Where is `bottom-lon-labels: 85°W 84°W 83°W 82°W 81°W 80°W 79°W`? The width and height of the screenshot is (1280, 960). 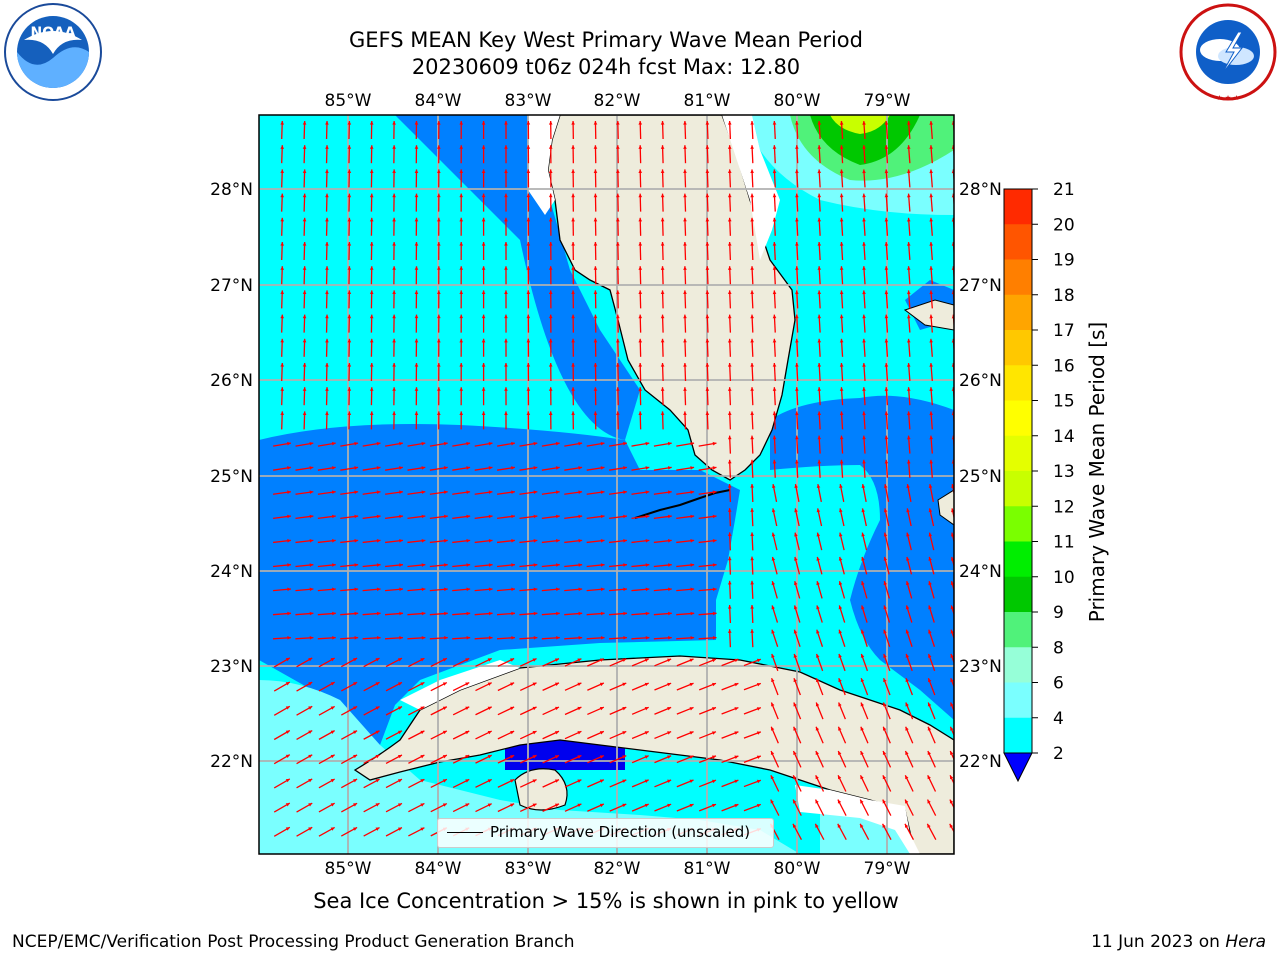
bottom-lon-labels: 85°W 84°W 83°W 82°W 81°W 80°W 79°W is located at coordinates (618, 869).